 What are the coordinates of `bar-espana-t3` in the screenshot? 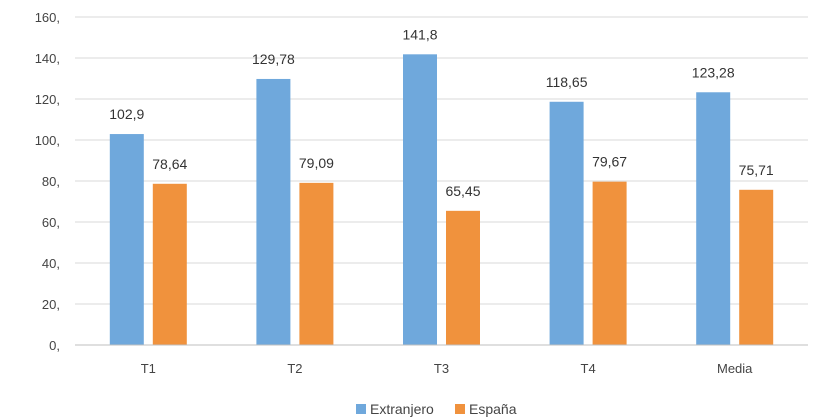 It's located at (463, 277).